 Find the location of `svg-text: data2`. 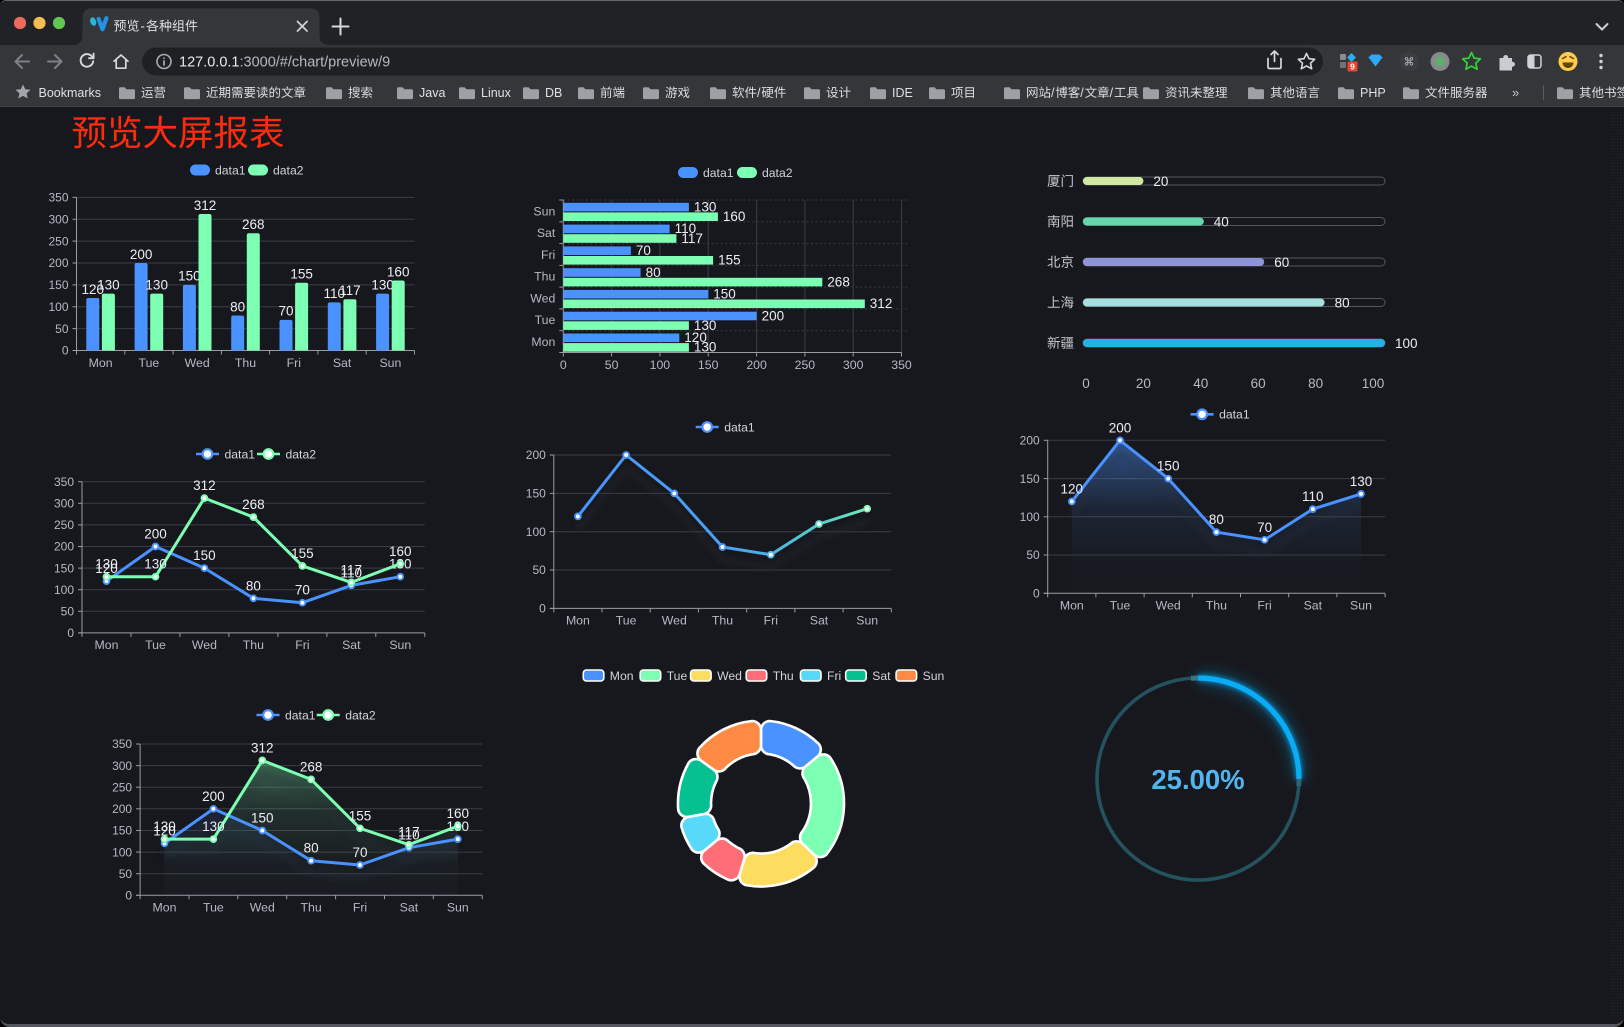

svg-text: data2 is located at coordinates (288, 170).